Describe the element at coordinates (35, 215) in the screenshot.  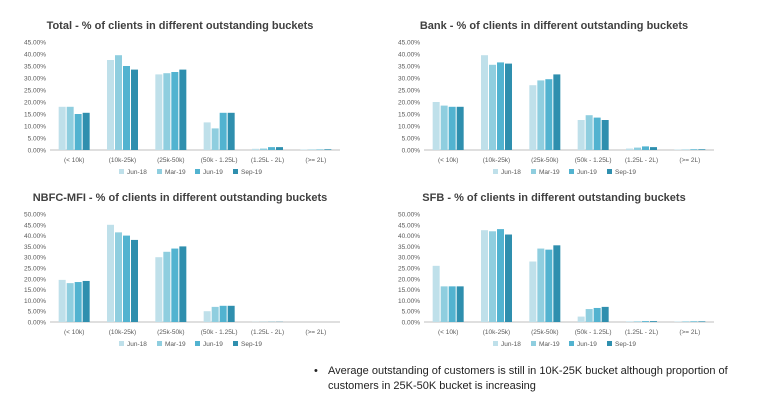
I see `y-tick-label: 50.00%` at that location.